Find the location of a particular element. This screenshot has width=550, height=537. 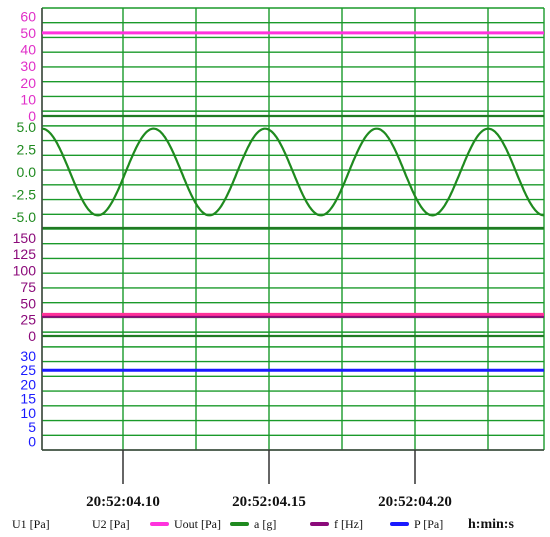

legend-label: Uout [Pa] is located at coordinates (197, 524).